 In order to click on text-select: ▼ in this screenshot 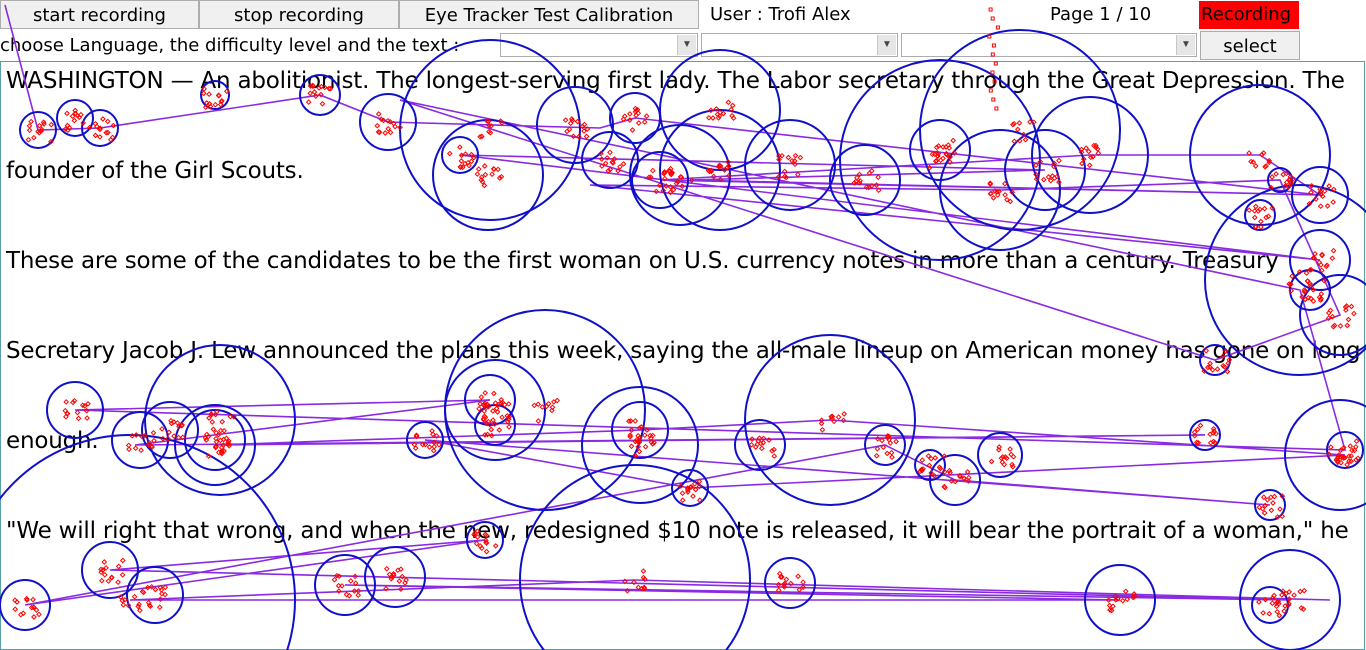, I will do `click(1049, 45)`.